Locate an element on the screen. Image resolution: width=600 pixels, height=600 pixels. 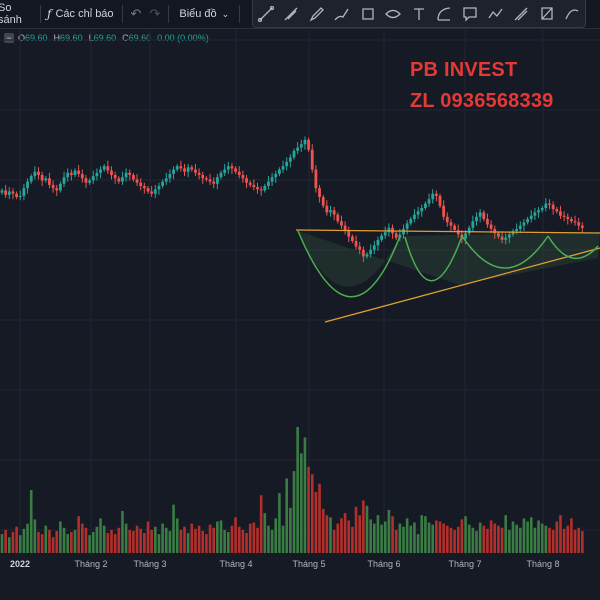
arc-tool is located at coordinates (444, 14).